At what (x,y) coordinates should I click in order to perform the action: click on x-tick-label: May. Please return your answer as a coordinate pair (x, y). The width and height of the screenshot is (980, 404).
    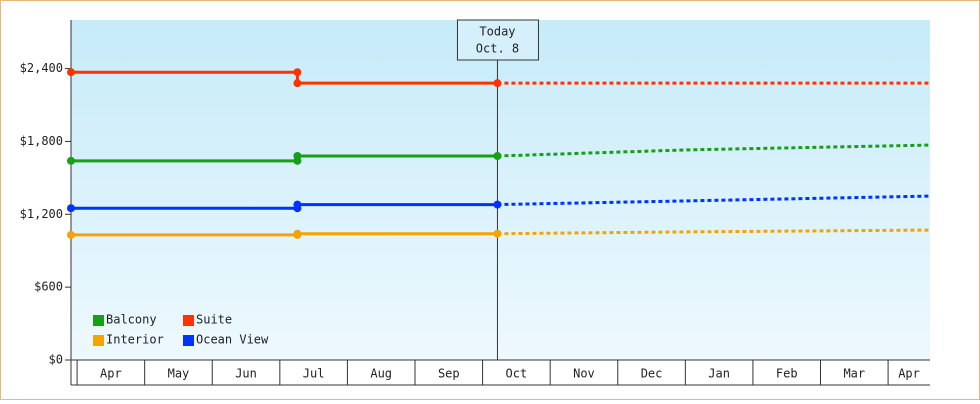
    Looking at the image, I should click on (179, 374).